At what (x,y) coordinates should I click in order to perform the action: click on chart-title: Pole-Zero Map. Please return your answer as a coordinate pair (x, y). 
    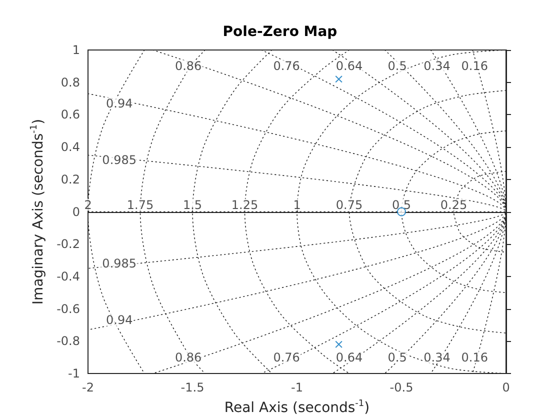
    Looking at the image, I should click on (280, 32).